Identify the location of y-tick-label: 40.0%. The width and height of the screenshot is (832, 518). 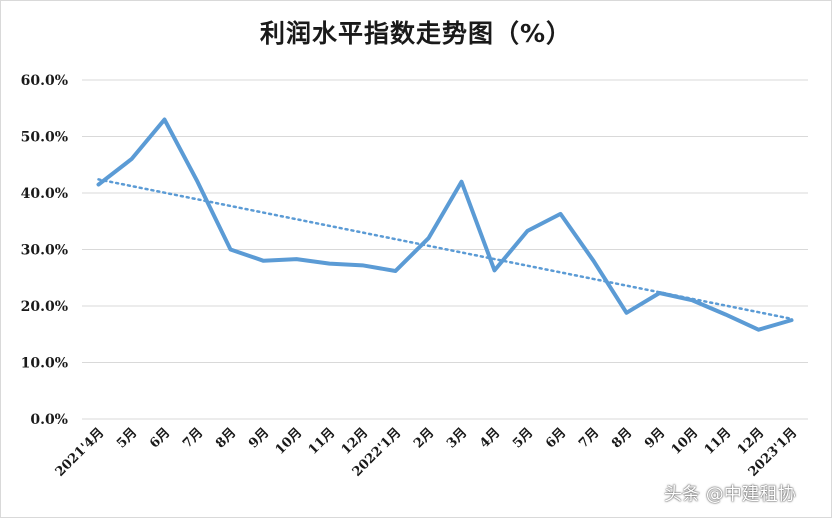
(44, 194).